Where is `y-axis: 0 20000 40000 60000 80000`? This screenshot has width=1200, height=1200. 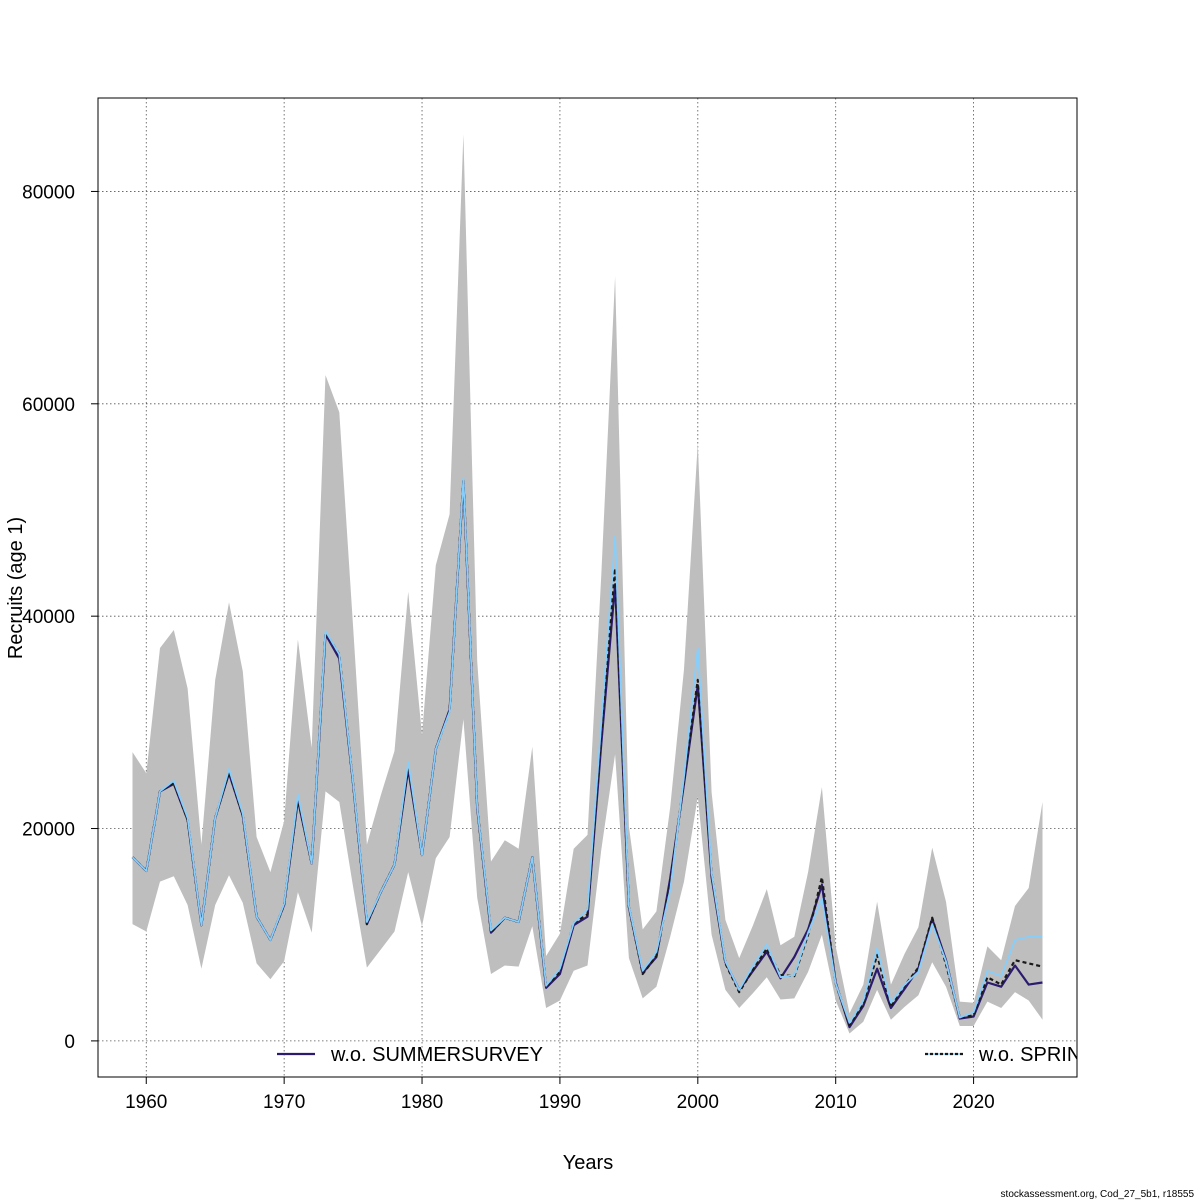 y-axis: 0 20000 40000 60000 80000 is located at coordinates (60, 617).